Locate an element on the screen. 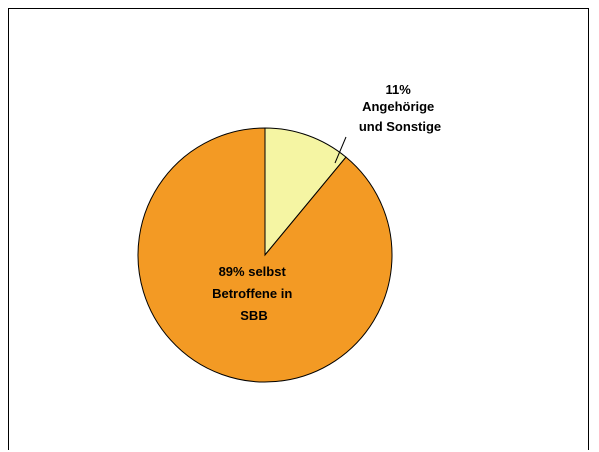  pie-slice-relatives is located at coordinates (305, 192).